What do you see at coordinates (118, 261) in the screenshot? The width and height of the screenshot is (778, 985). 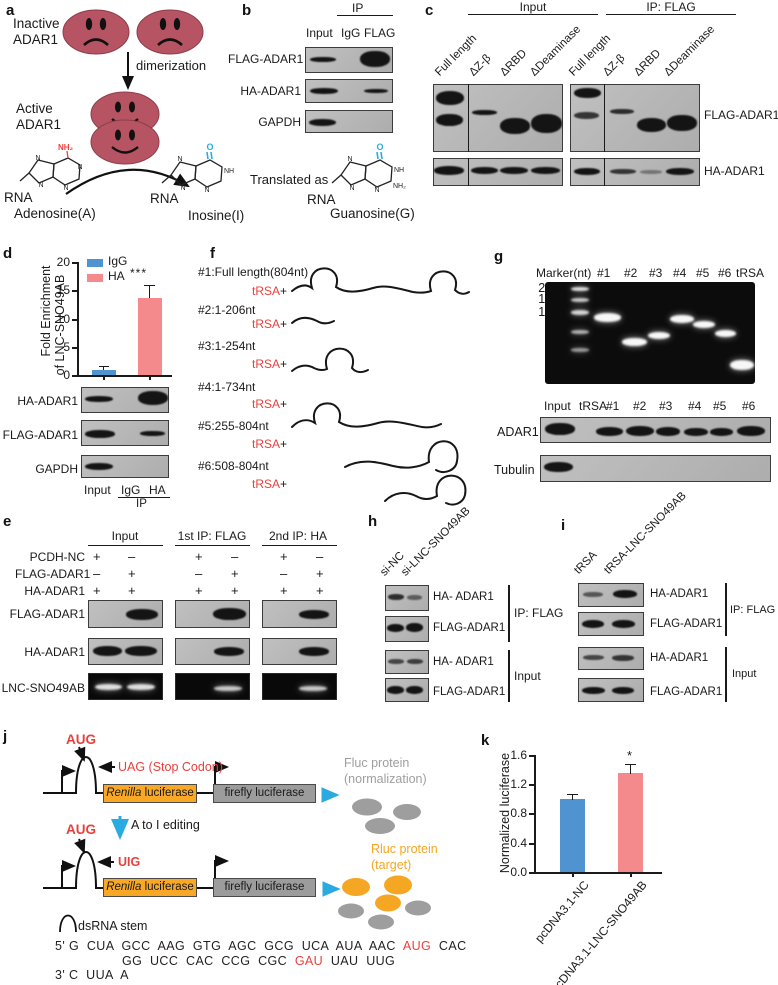 I see `d-legend-label: IgG` at bounding box center [118, 261].